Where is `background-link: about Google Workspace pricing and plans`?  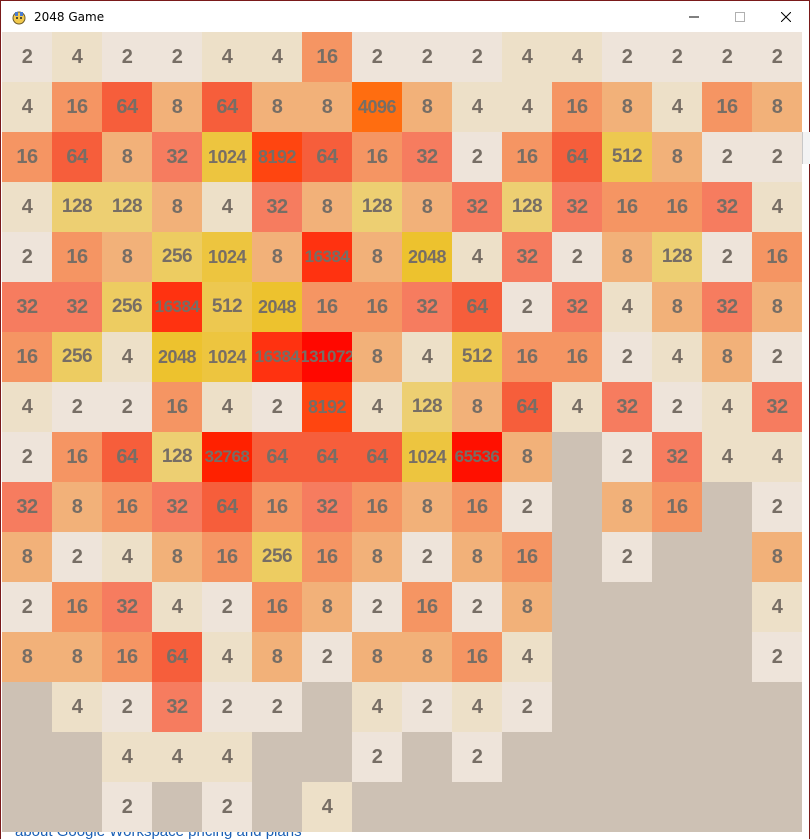 background-link: about Google Workspace pricing and plans is located at coordinates (158, 836).